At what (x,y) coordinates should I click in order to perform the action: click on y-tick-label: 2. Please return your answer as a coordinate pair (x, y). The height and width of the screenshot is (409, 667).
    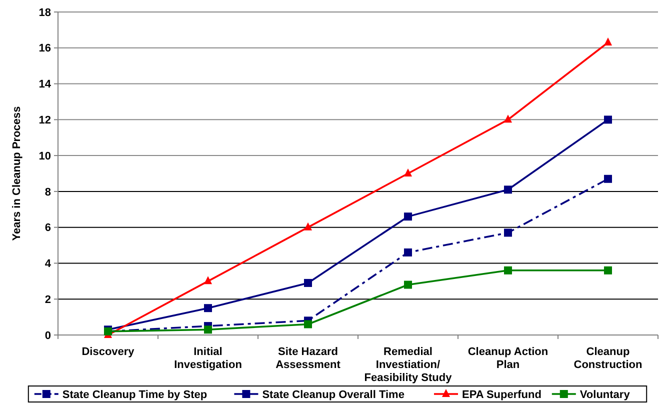
    Looking at the image, I should click on (47, 300).